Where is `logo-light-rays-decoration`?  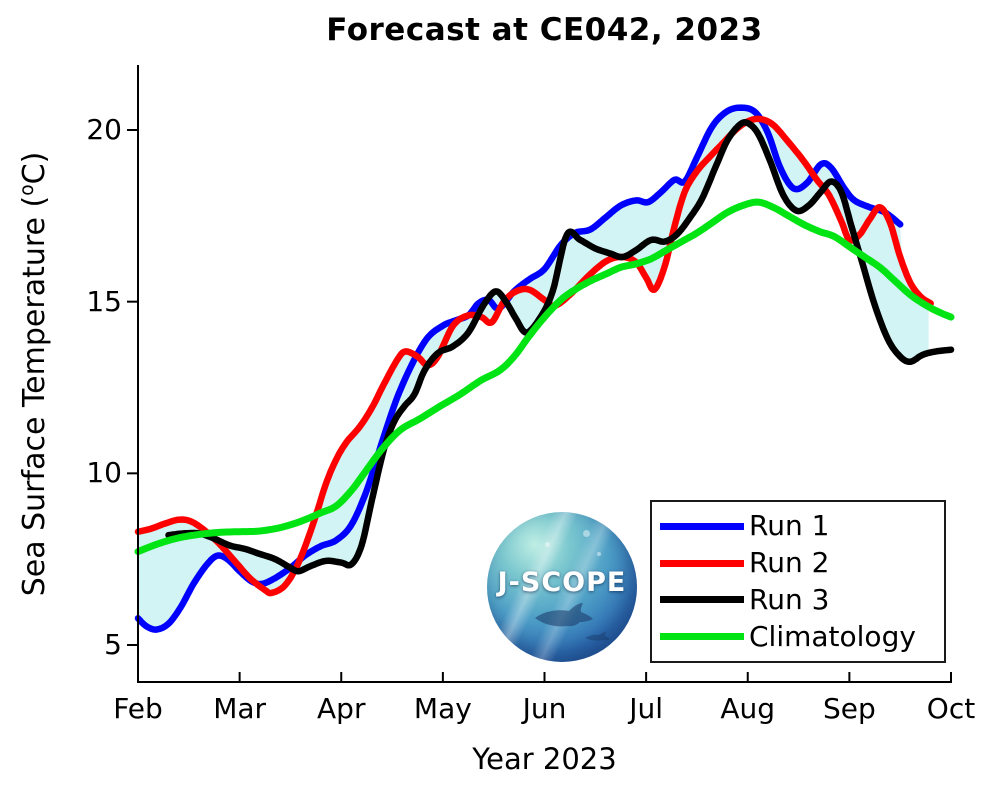
logo-light-rays-decoration is located at coordinates (562, 587).